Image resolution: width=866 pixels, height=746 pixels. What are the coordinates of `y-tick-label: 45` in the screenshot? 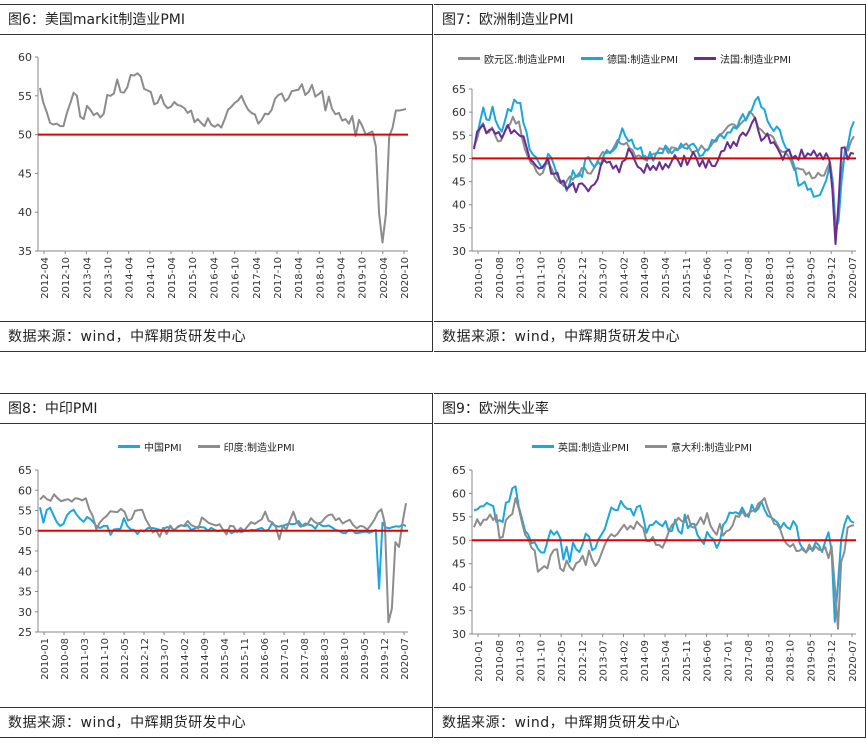 It's located at (25, 551).